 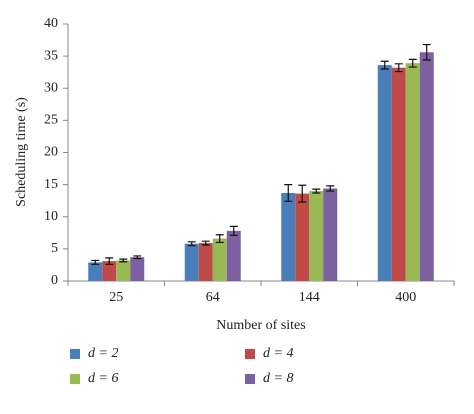 What do you see at coordinates (54, 280) in the screenshot?
I see `y-tick-label: 0` at bounding box center [54, 280].